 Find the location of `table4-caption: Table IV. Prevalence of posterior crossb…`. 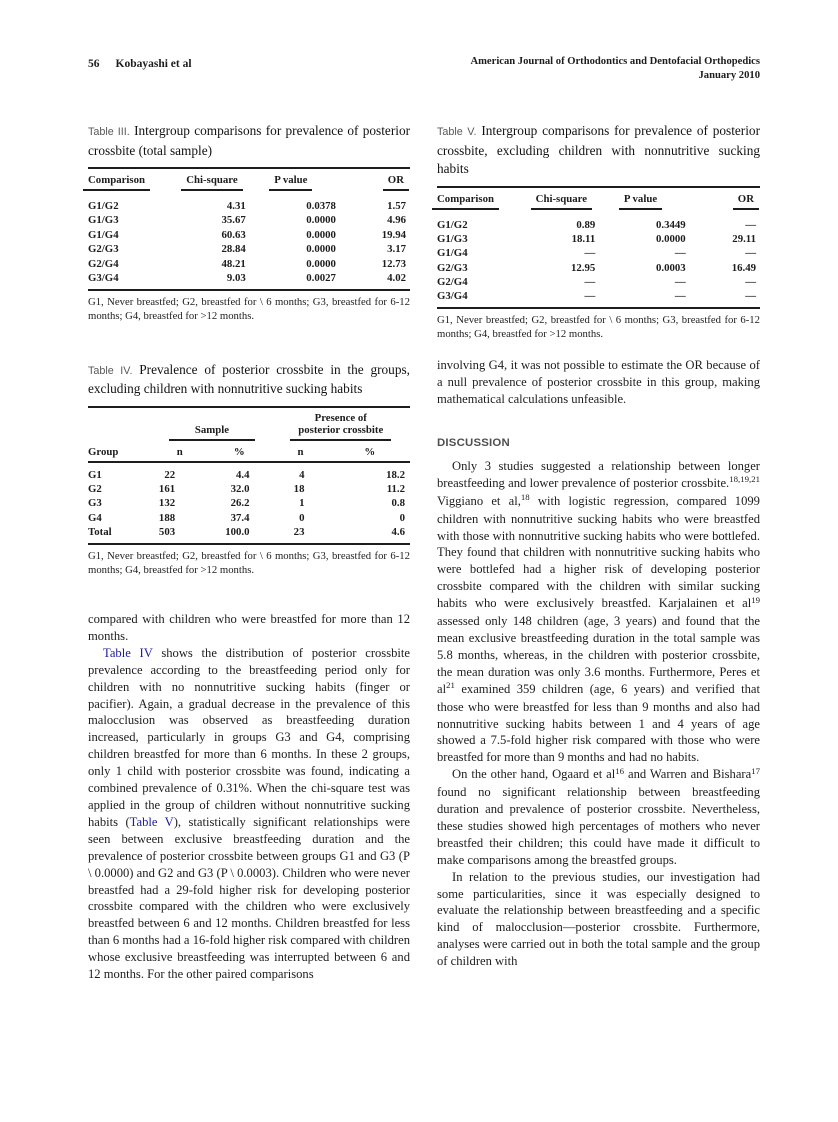

table4-caption: Table IV. Prevalence of posterior crossb… is located at coordinates (249, 380).